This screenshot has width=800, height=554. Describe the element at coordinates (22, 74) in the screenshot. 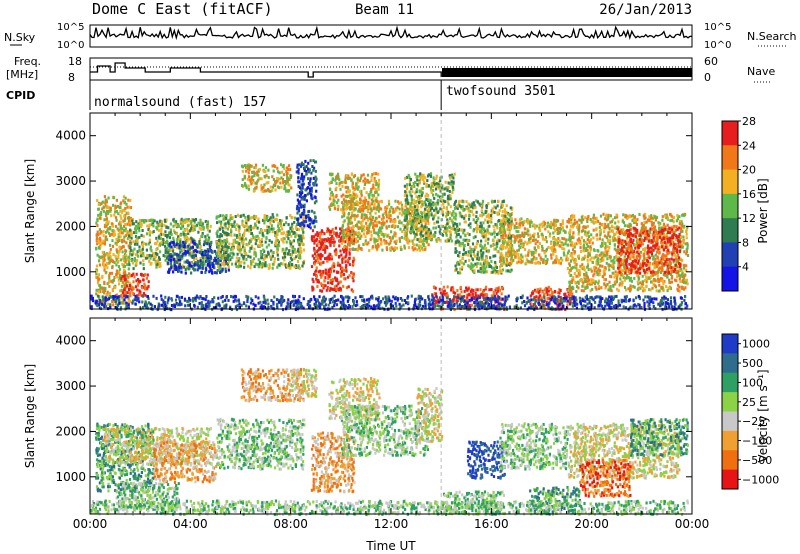

I see `freq-label-line2: [MHz]` at that location.